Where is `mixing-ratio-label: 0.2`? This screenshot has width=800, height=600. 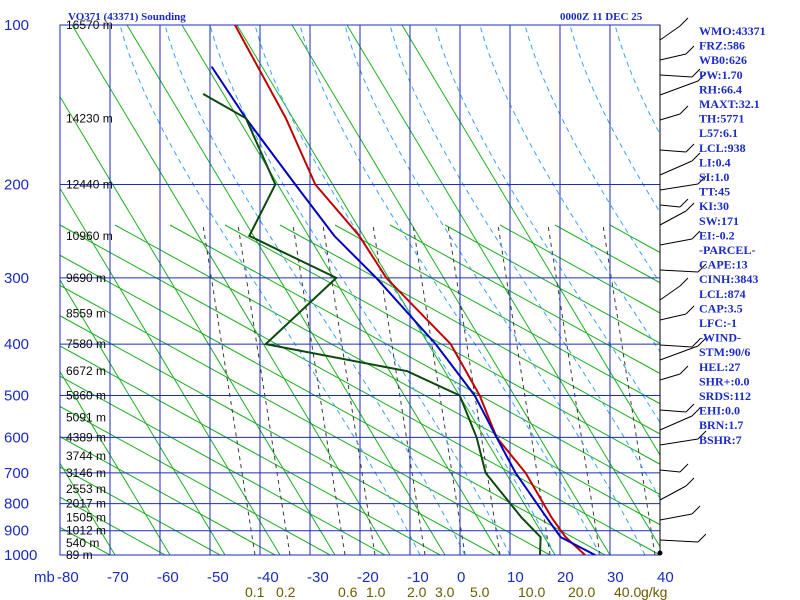
mixing-ratio-label: 0.2 is located at coordinates (286, 592).